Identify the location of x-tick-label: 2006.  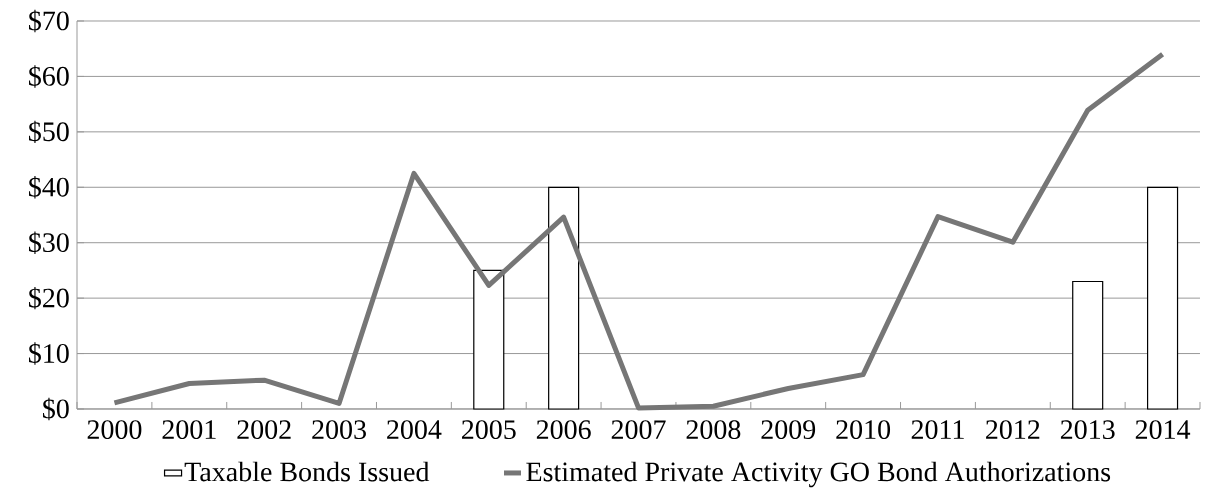
(563, 430).